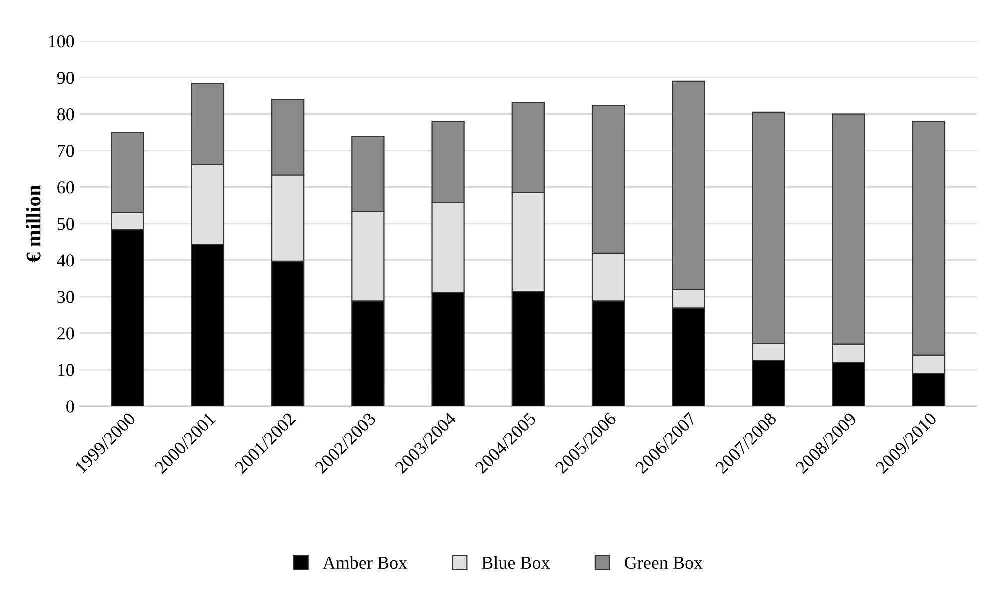 This screenshot has height=589, width=997. What do you see at coordinates (66, 114) in the screenshot?
I see `y-tick-label: 80` at bounding box center [66, 114].